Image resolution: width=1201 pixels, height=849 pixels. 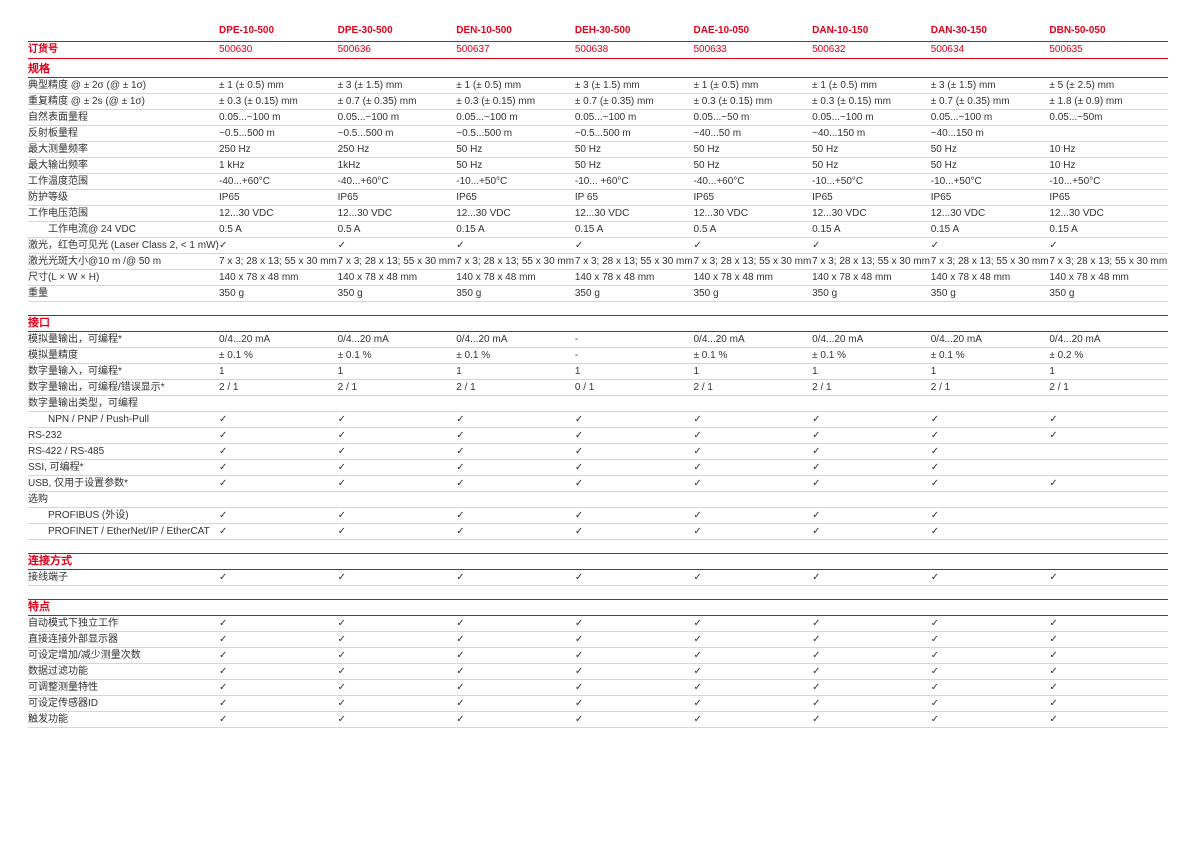 I want to click on table-row: 自动模式下独立工作 ✓ ✓ ✓ ✓ ✓ ✓ ✓ ✓, so click(x=598, y=624).